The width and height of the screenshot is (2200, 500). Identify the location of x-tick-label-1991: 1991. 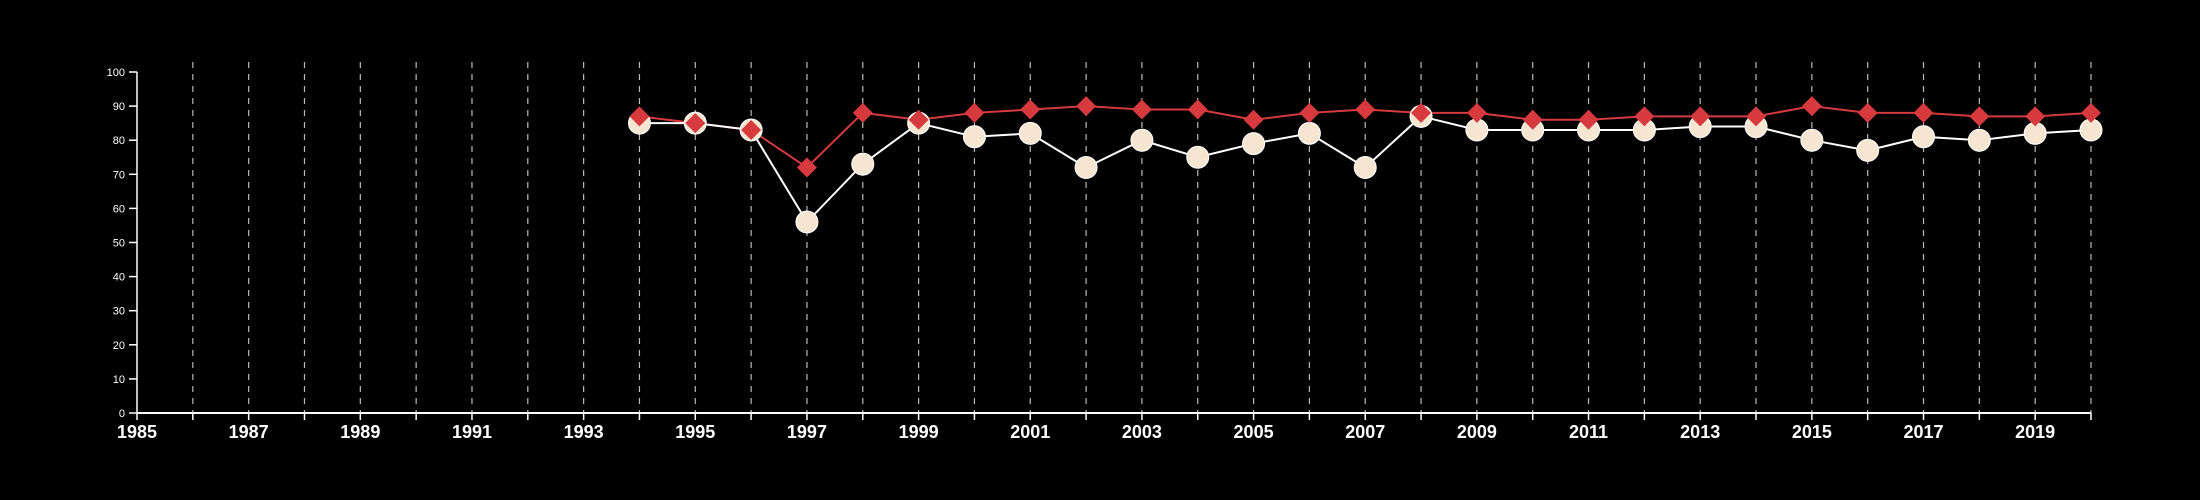
(472, 432).